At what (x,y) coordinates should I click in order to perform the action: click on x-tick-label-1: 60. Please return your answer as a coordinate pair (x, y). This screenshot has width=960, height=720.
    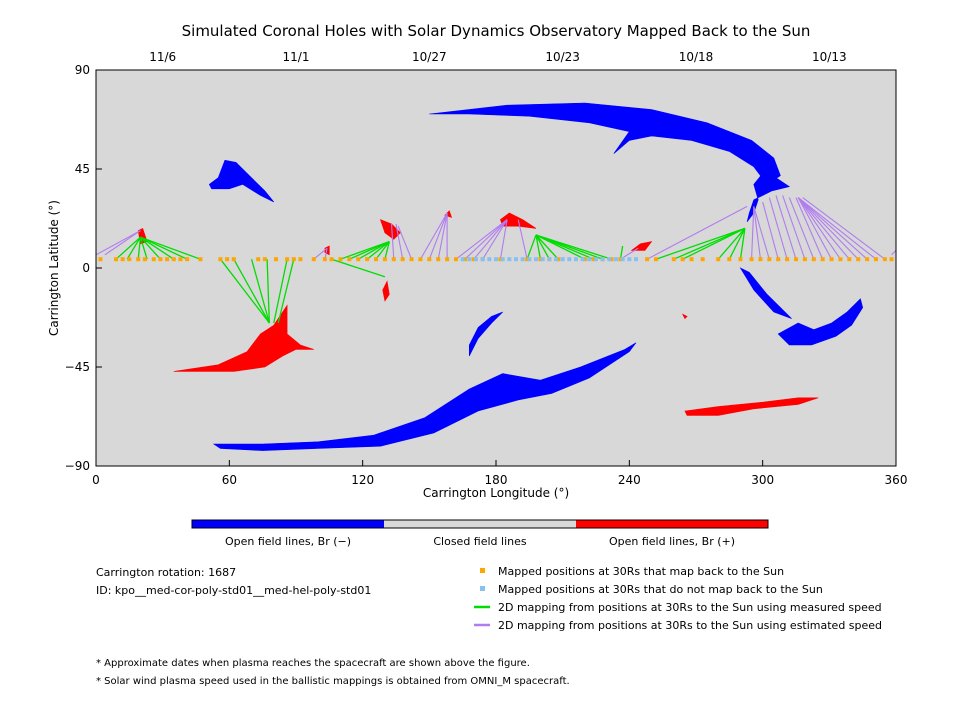
    Looking at the image, I should click on (229, 480).